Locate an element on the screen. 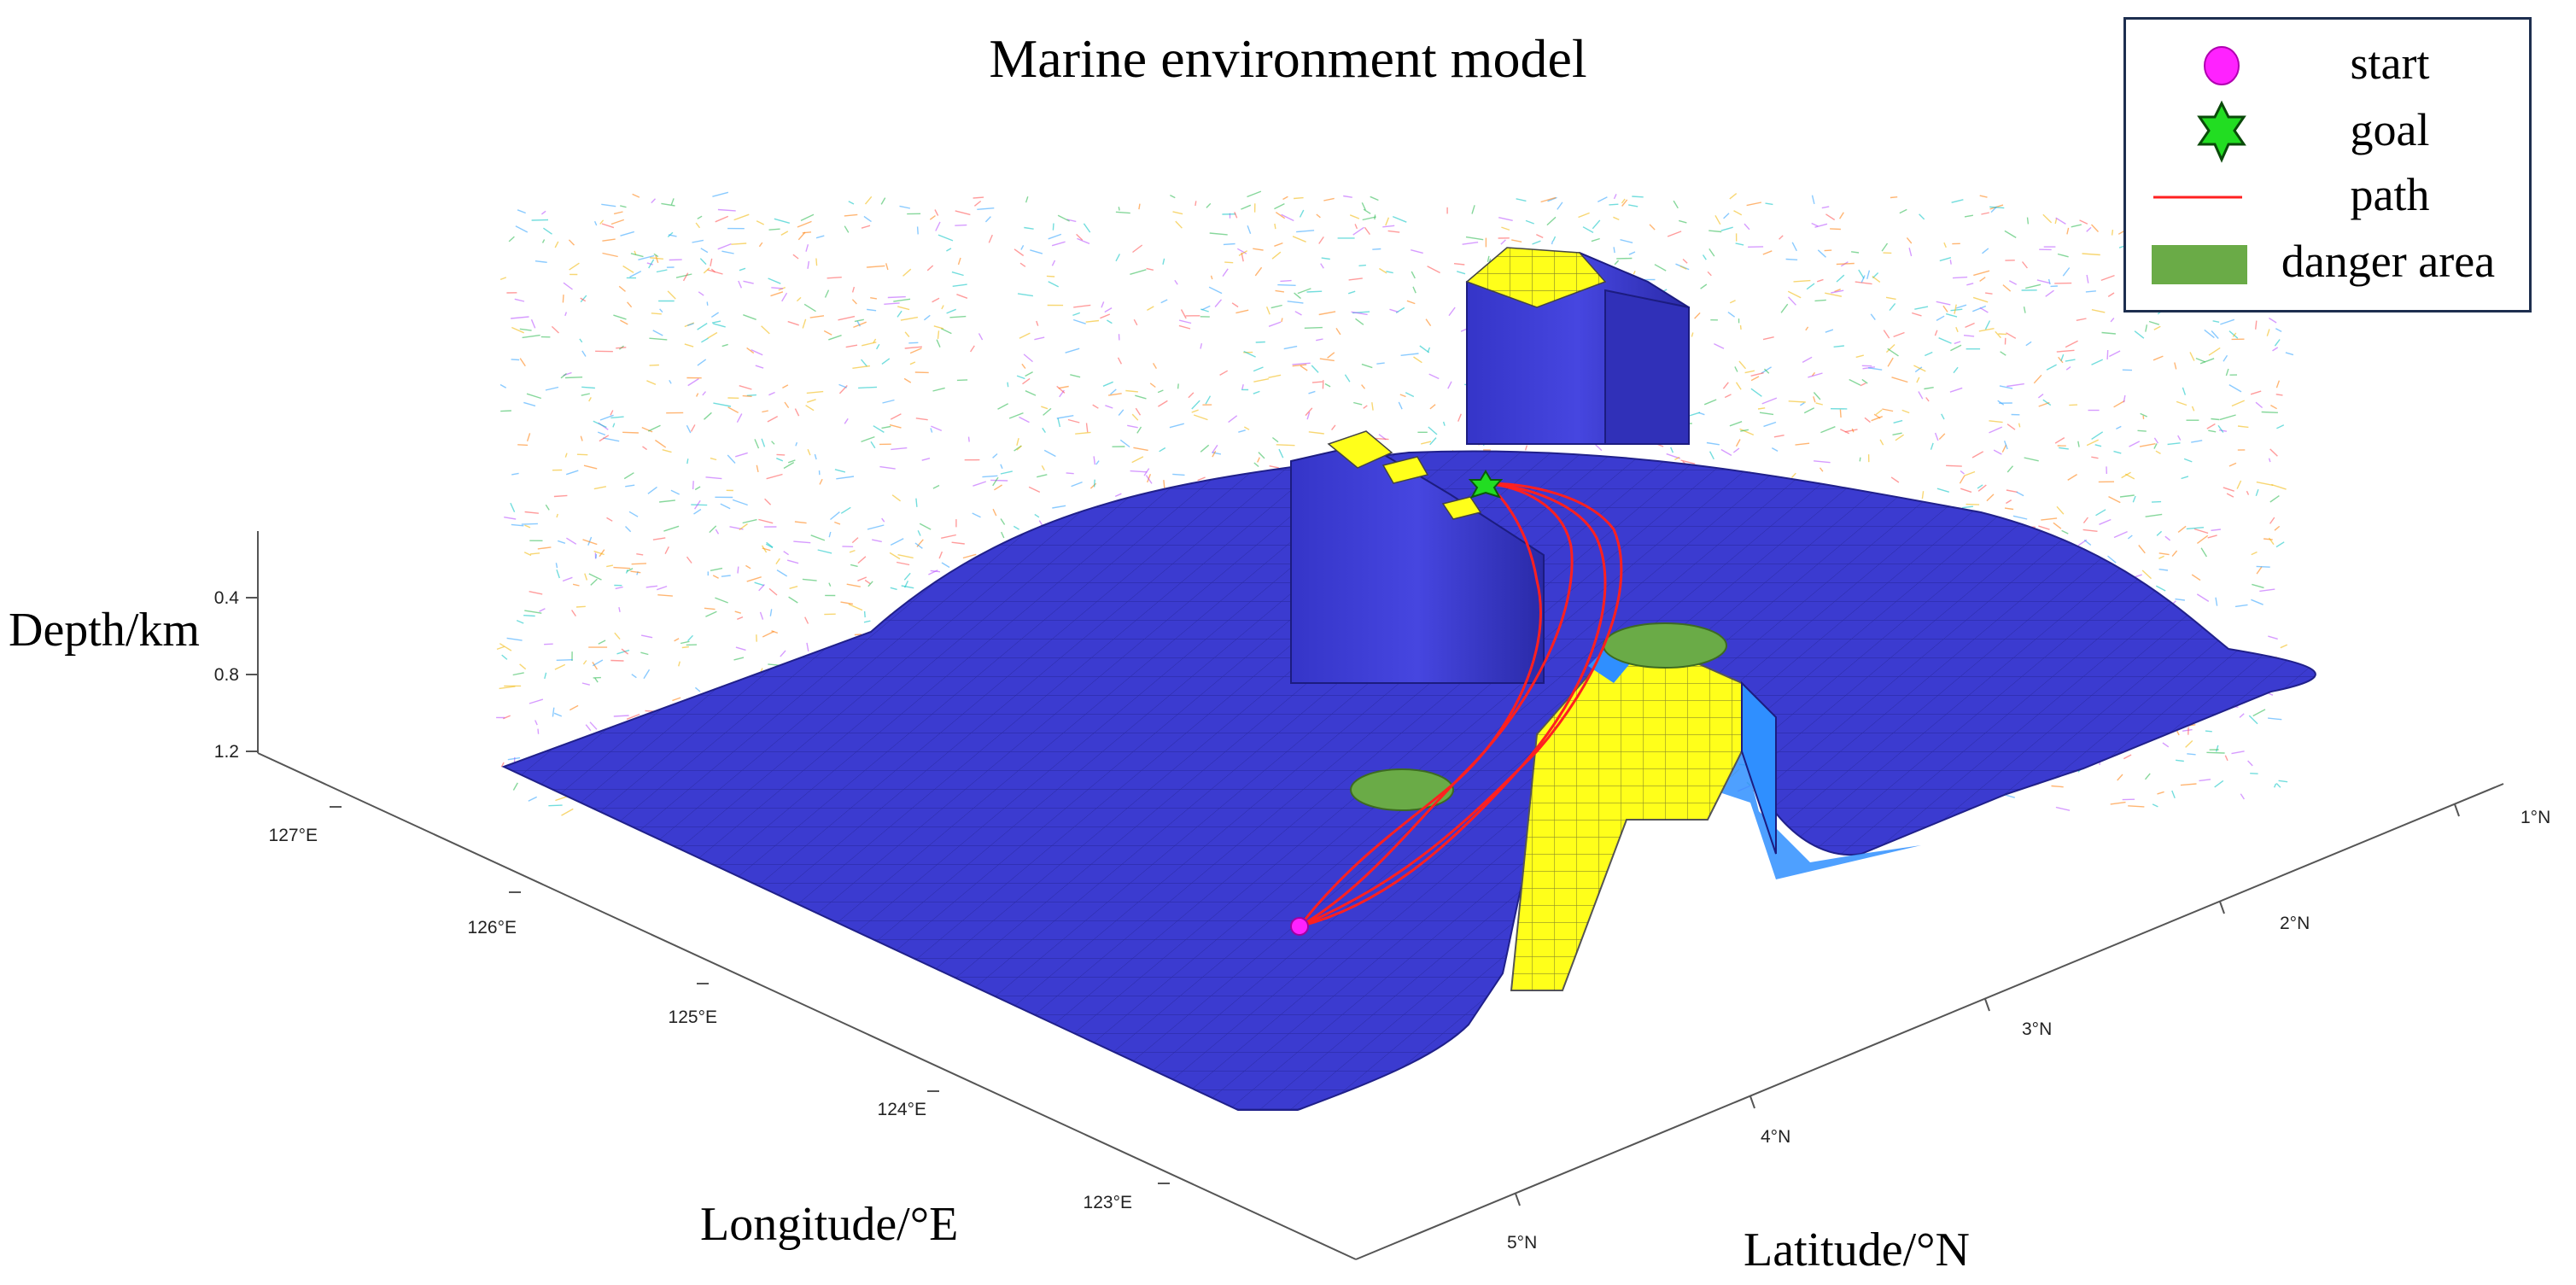  legend-item-path: path is located at coordinates (2327, 195).